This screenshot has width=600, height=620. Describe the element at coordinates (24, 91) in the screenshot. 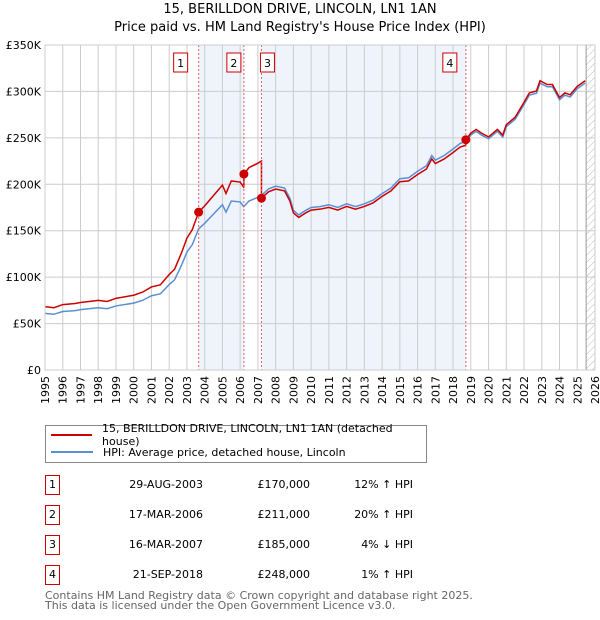

I see `y-tick-label: £300K` at that location.